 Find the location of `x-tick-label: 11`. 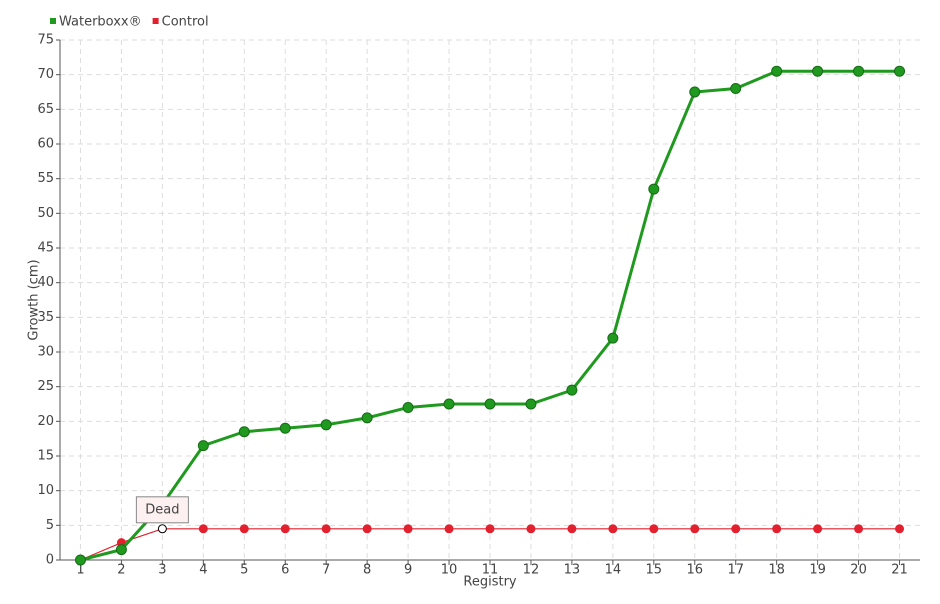

x-tick-label: 11 is located at coordinates (490, 570).